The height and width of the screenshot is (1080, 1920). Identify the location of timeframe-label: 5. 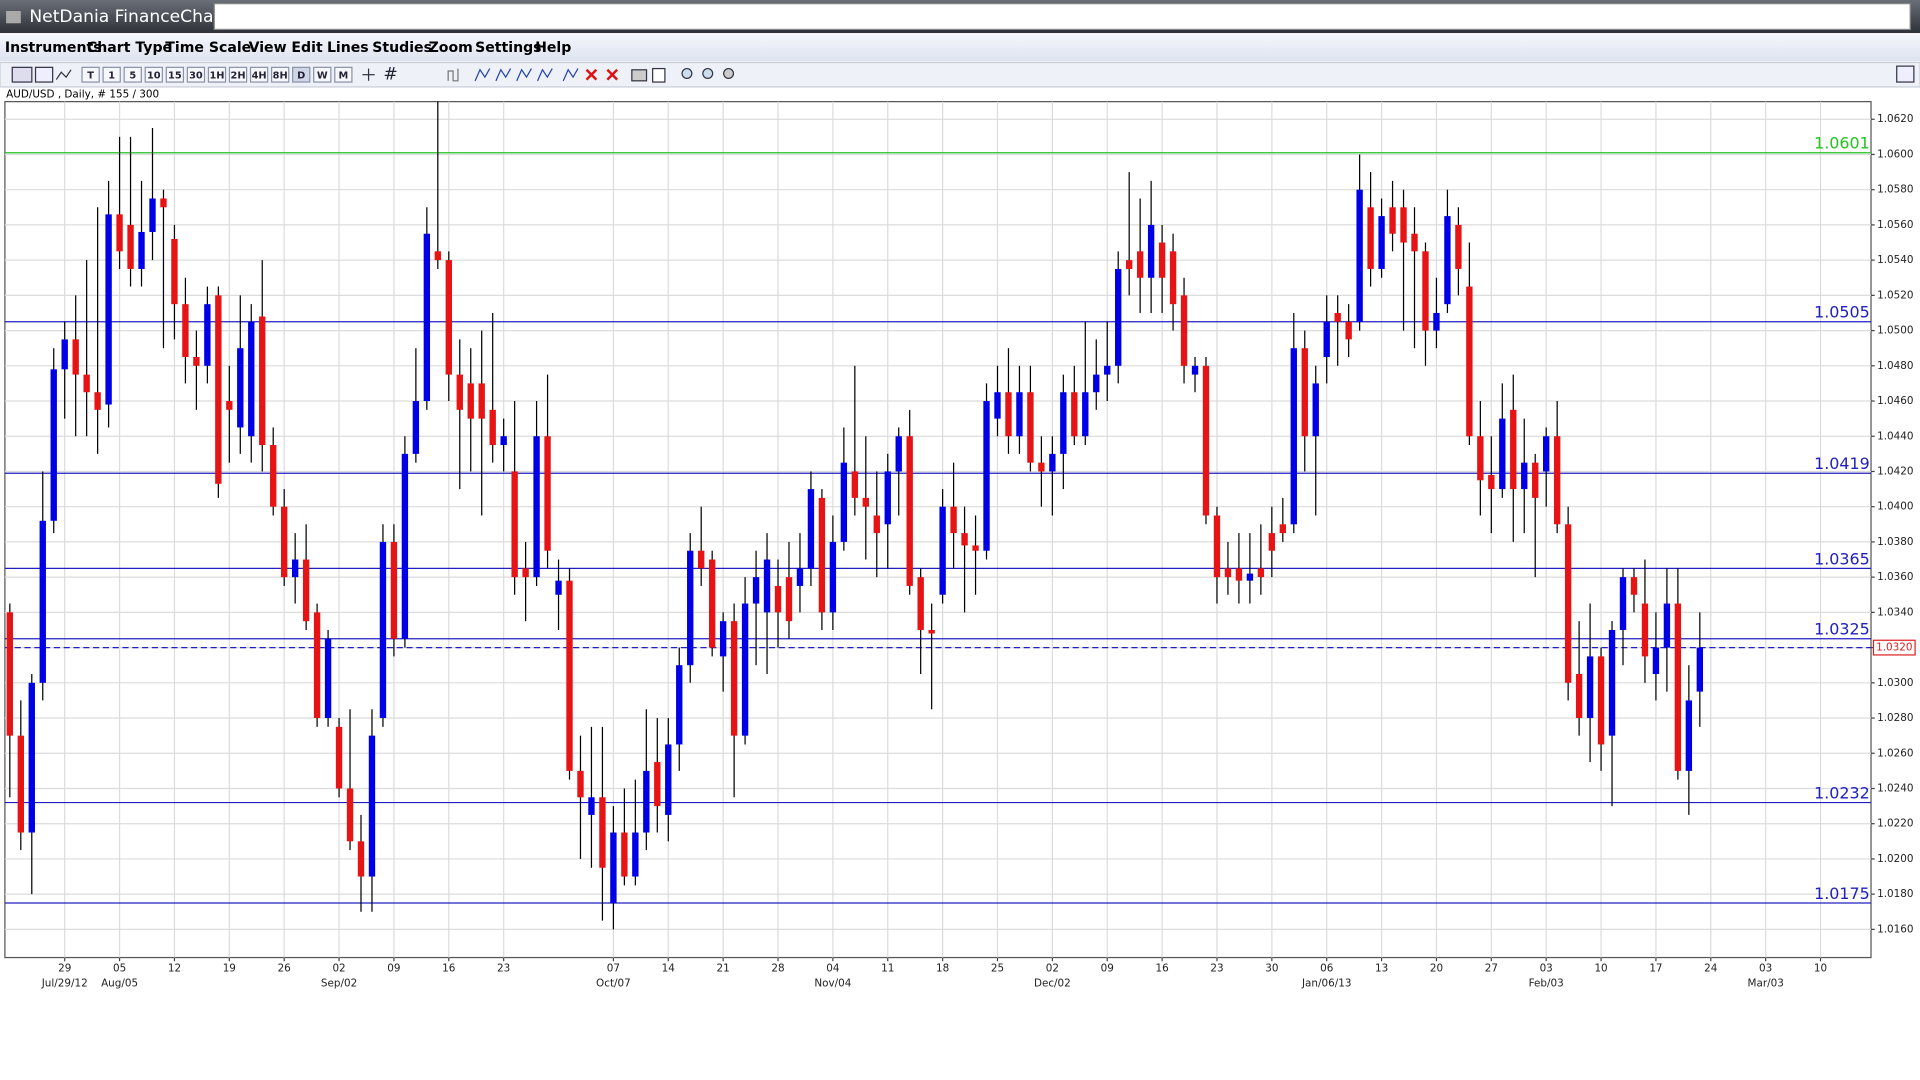
(132, 75).